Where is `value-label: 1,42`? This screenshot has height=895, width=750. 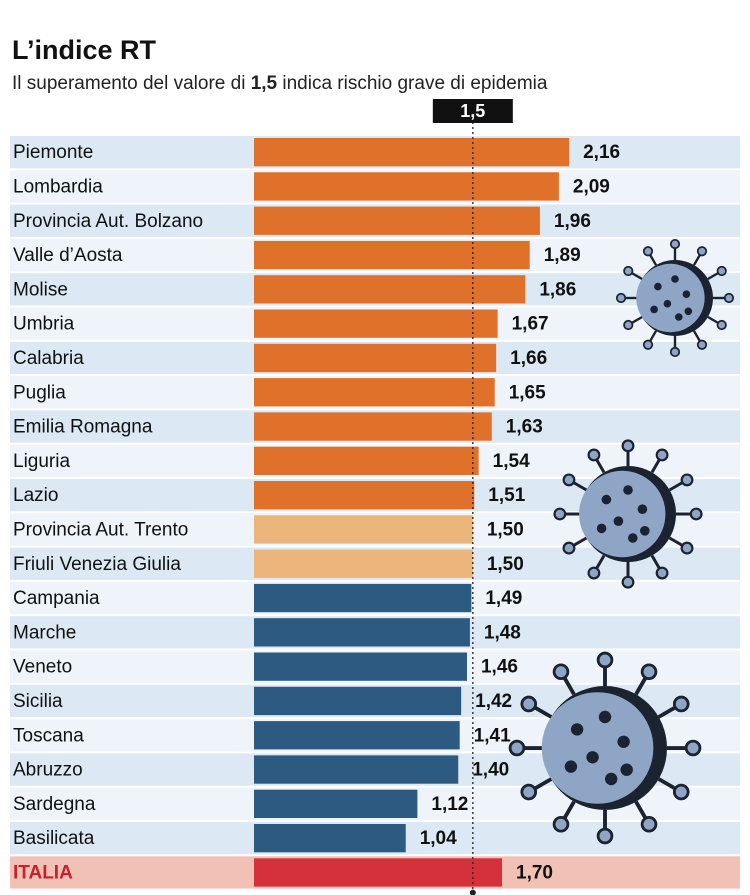
value-label: 1,42 is located at coordinates (493, 701).